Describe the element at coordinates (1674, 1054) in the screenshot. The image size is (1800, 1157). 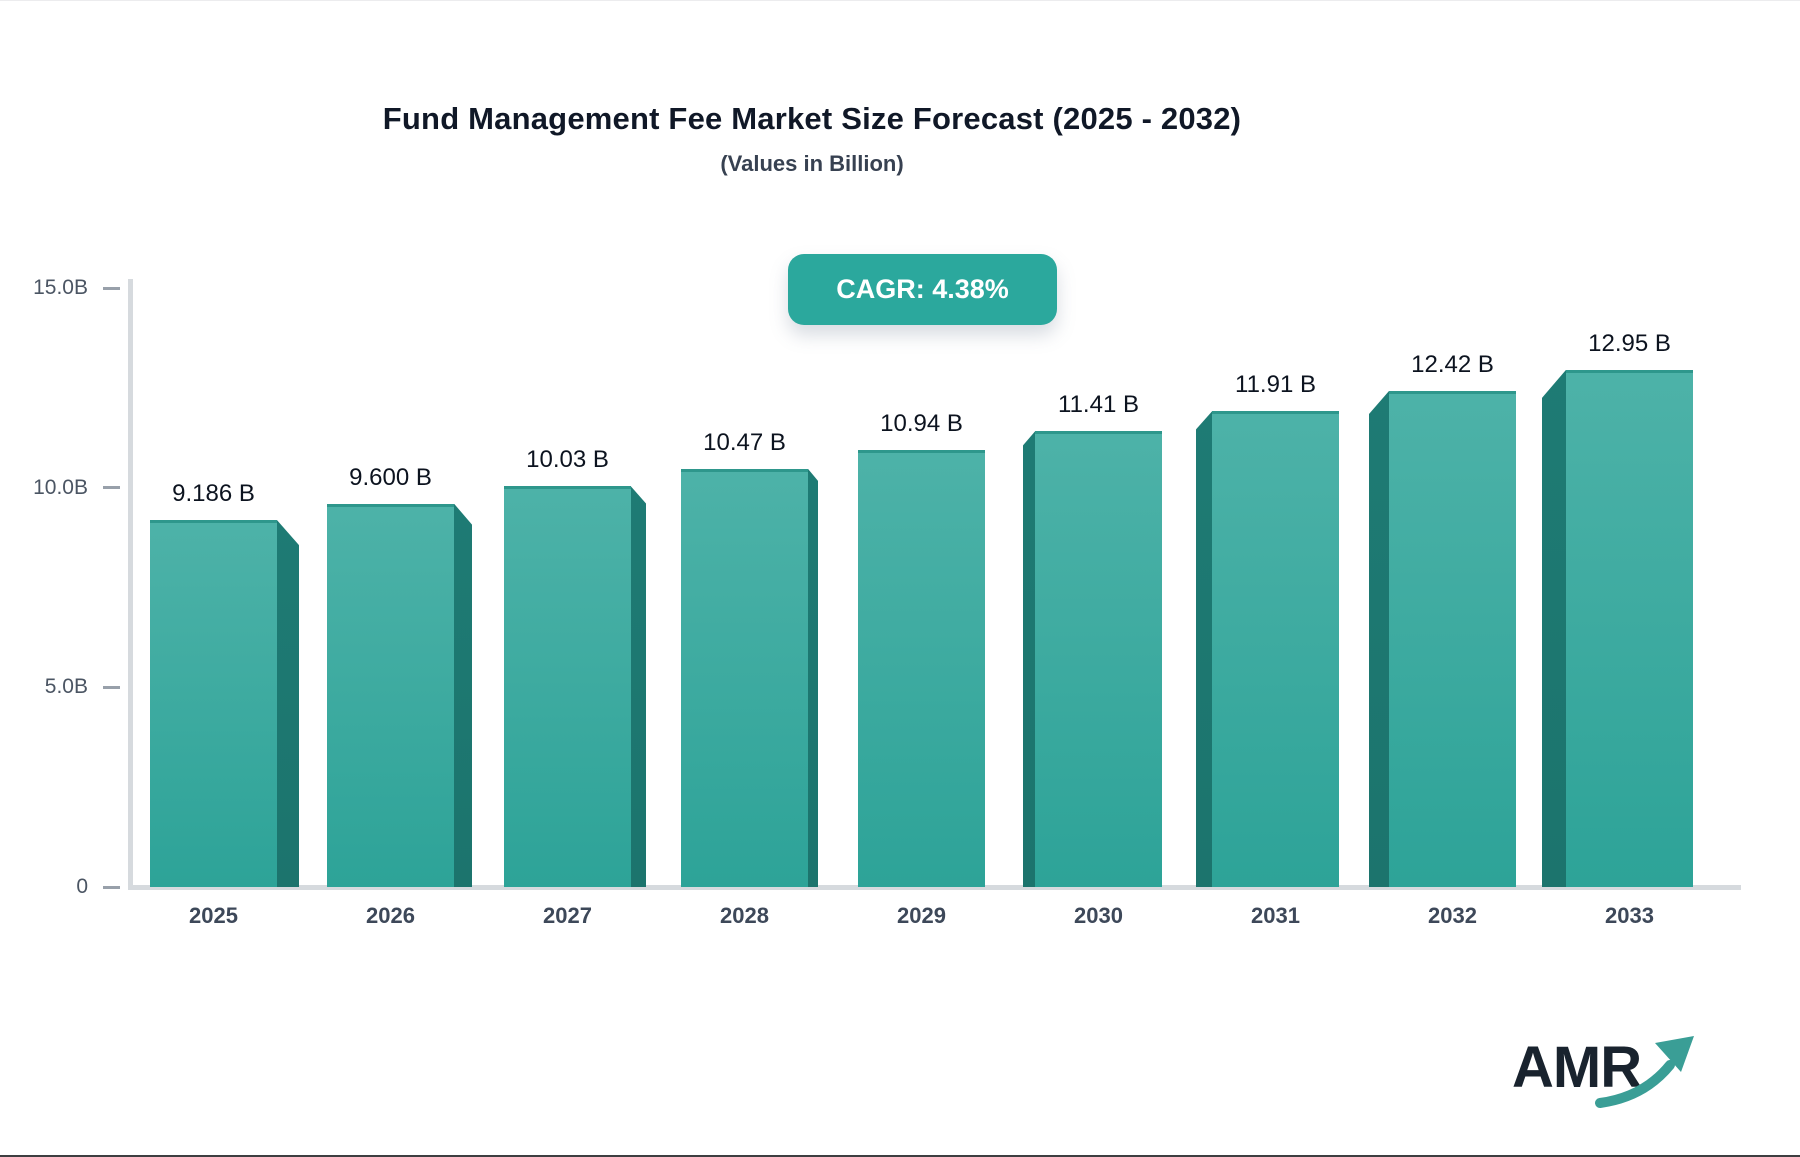
I see `amr-logo-arrow-head` at that location.